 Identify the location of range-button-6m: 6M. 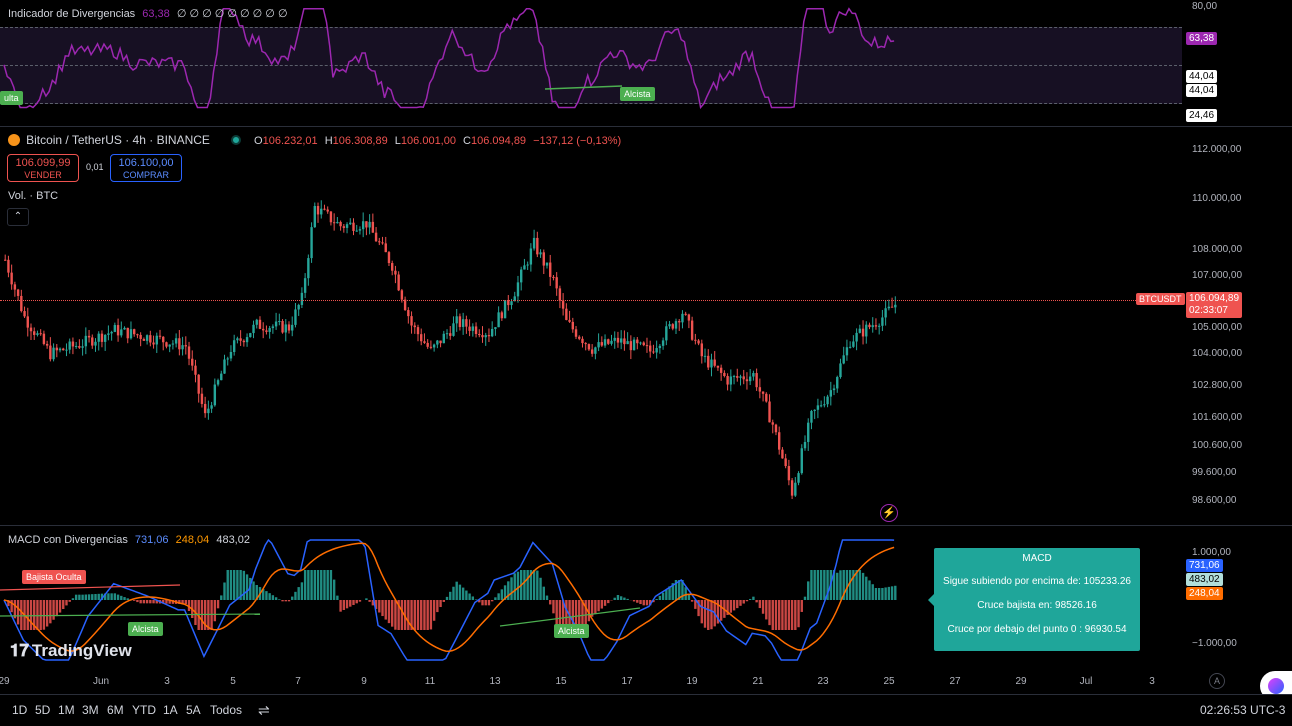
(115, 710).